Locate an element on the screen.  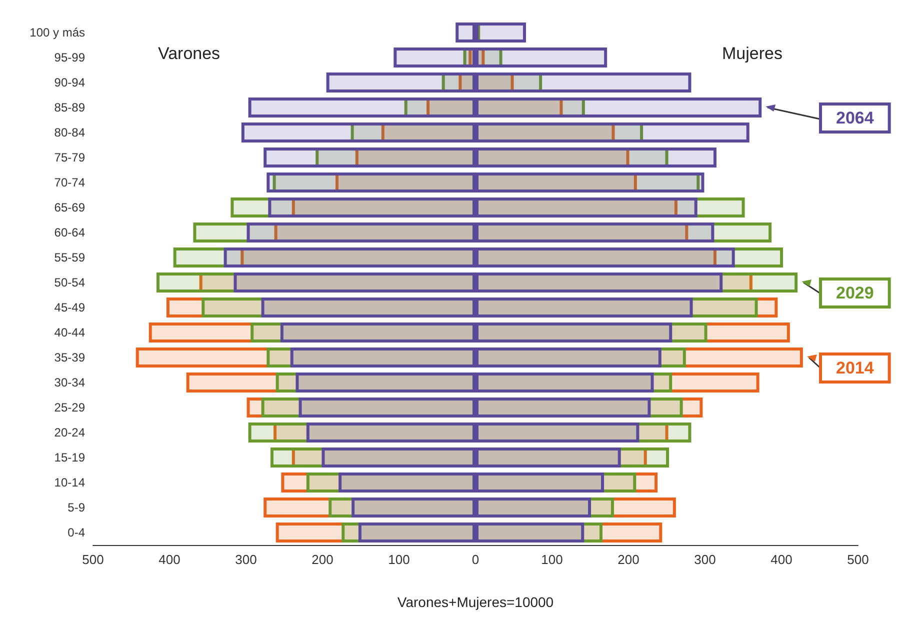
legend-label: 2029 is located at coordinates (855, 293).